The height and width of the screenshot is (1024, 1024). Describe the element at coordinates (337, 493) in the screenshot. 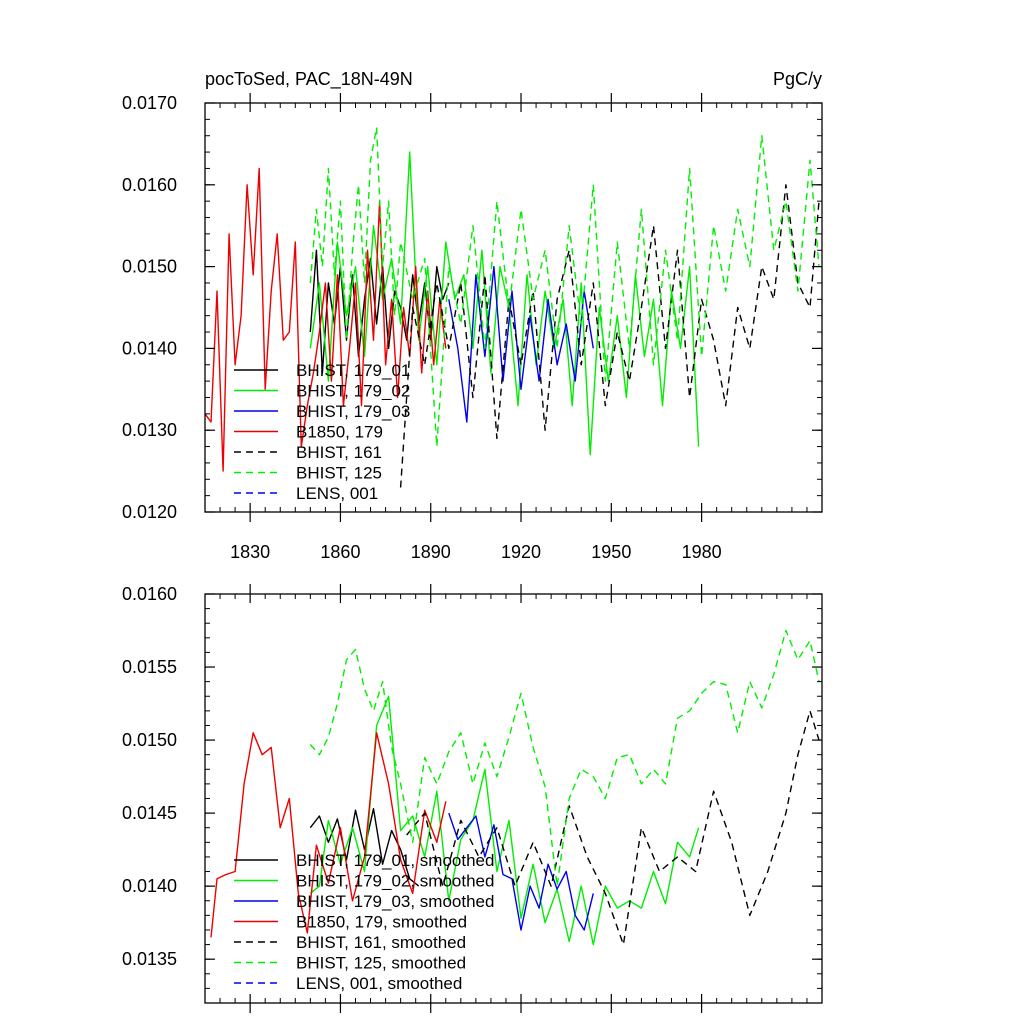

I see `legend-label: LENS, 001` at that location.